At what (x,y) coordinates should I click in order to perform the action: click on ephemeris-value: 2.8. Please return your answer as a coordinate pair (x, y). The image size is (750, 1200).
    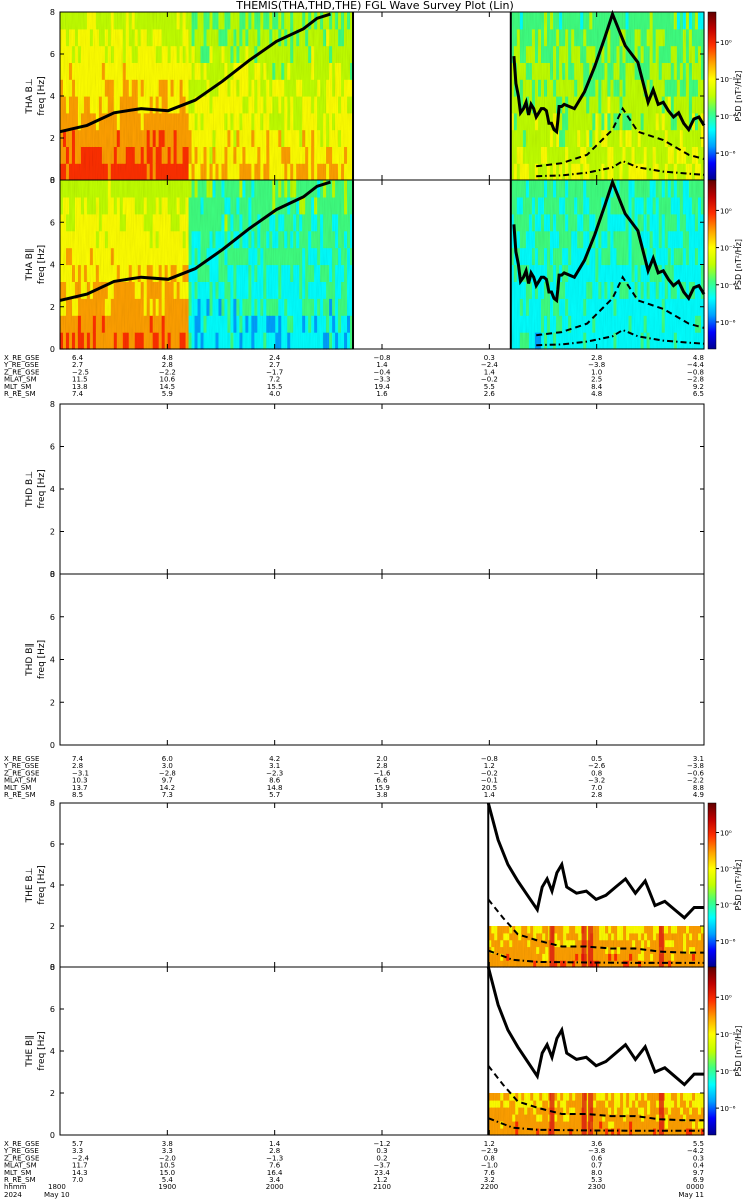
    Looking at the image, I should click on (274, 1151).